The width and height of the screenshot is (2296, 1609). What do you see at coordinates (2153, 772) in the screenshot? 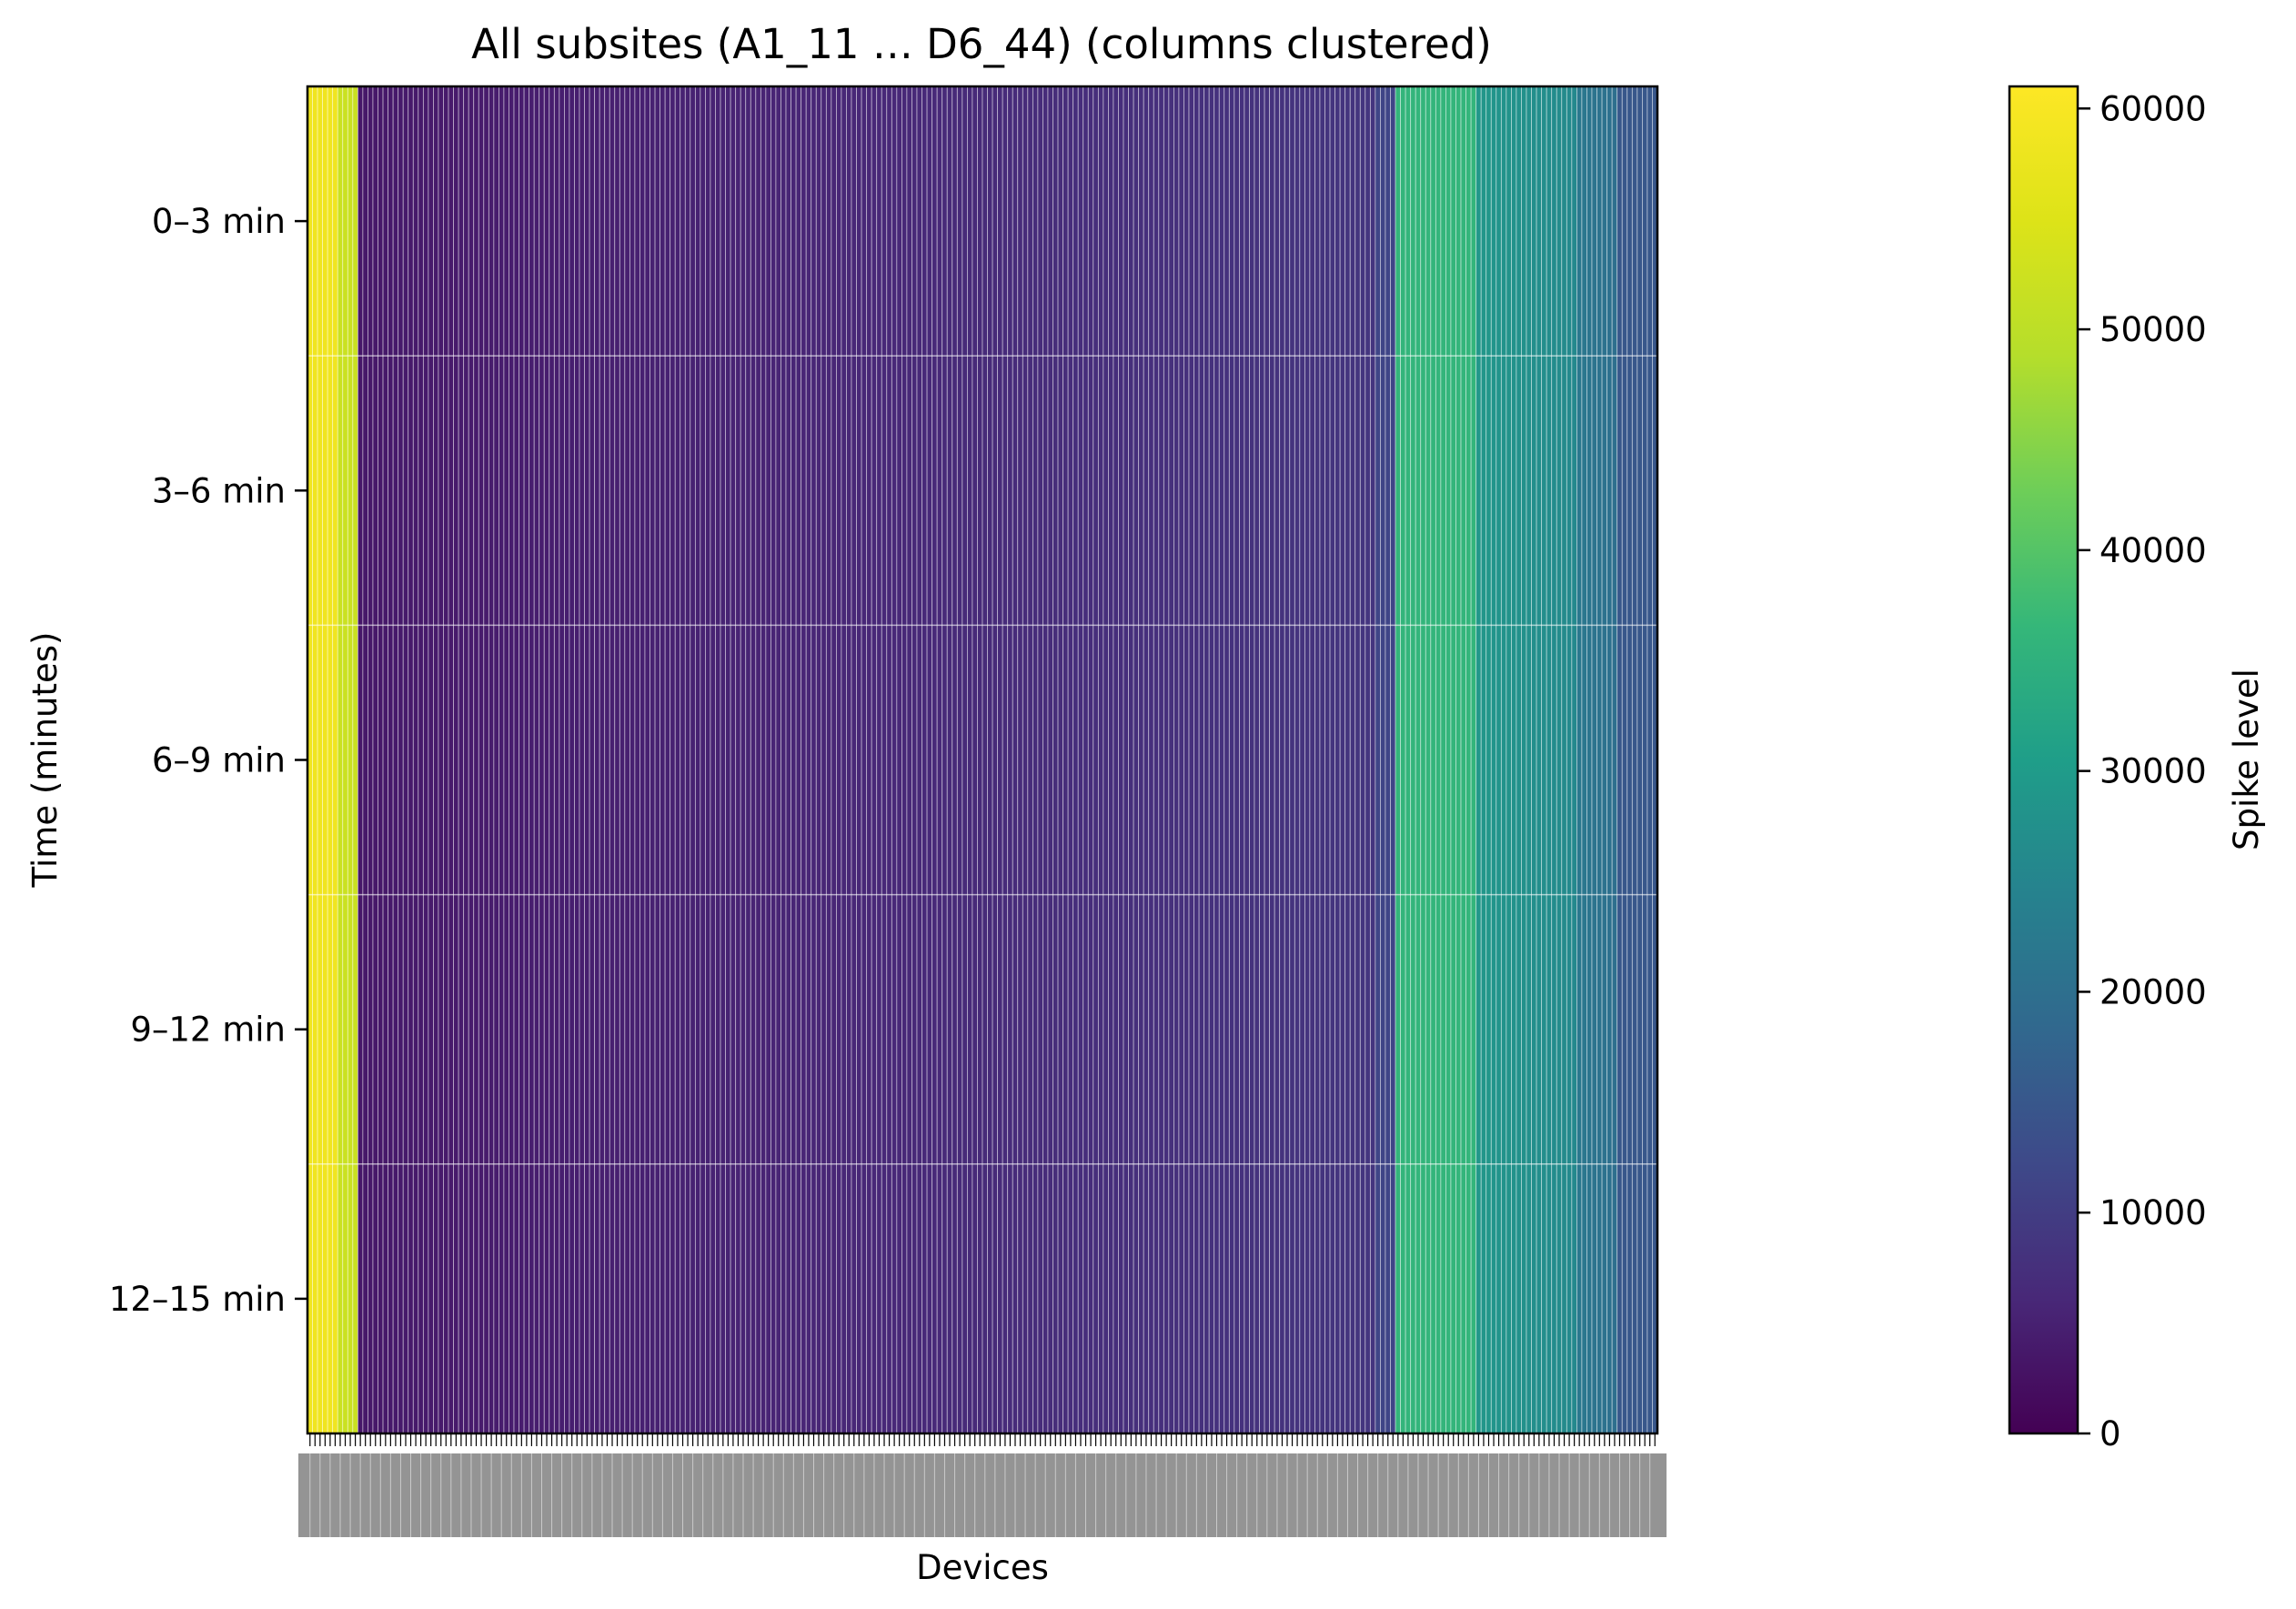
I see `colorbar-tick-label: 30000` at bounding box center [2153, 772].